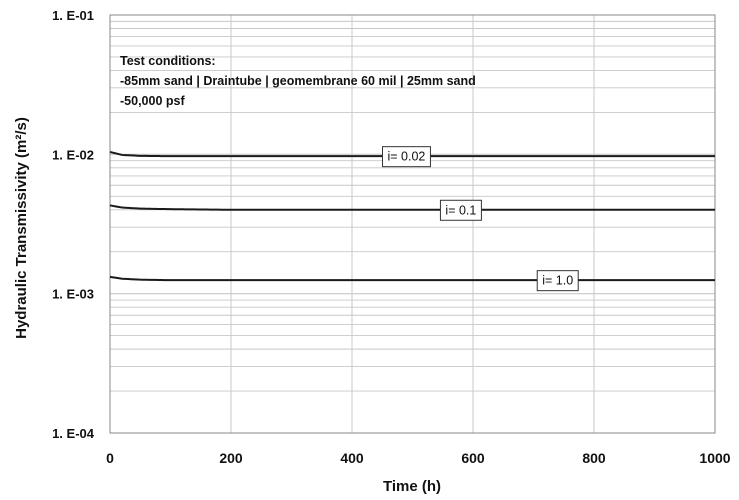 This screenshot has height=500, width=739. I want to click on series-label: i= 1.0, so click(557, 281).